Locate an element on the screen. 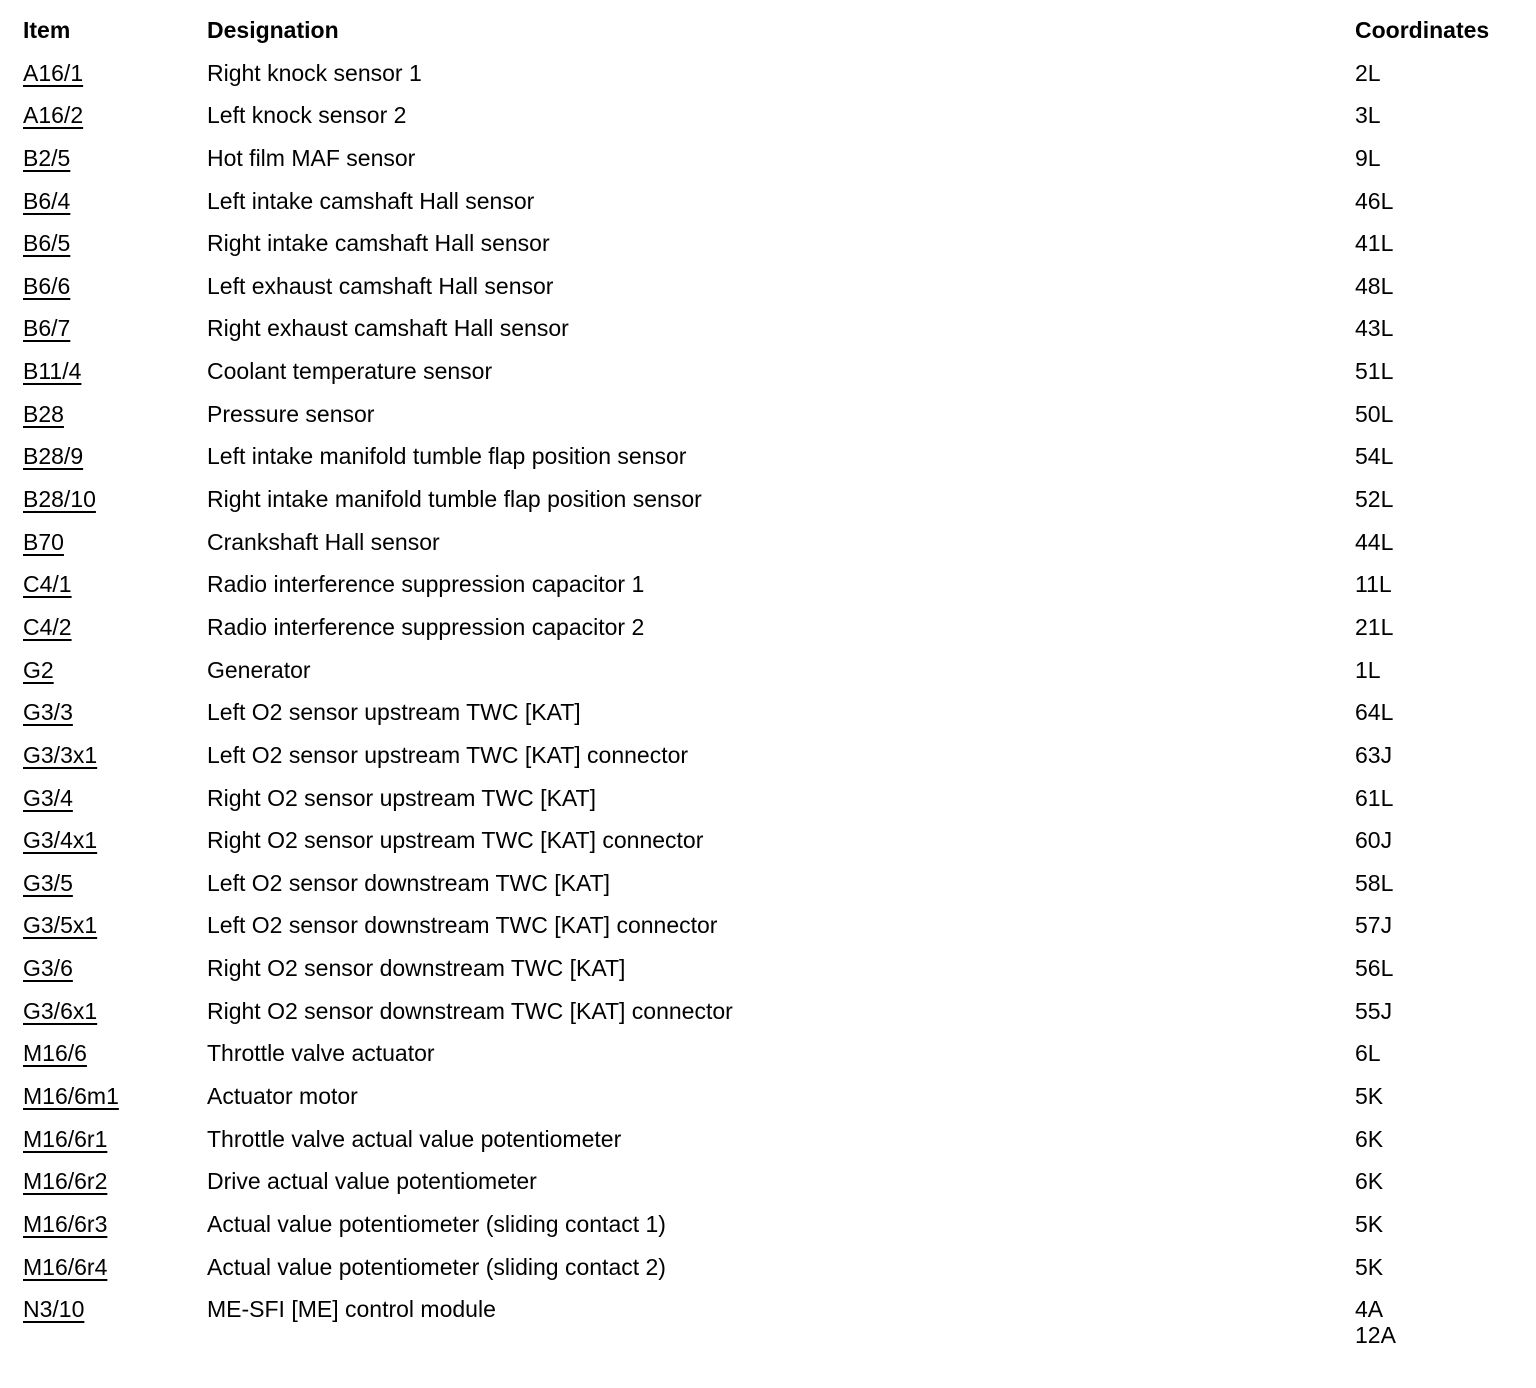 Image resolution: width=1536 pixels, height=1388 pixels. item-code-link: M16/6r4 is located at coordinates (65, 1266).